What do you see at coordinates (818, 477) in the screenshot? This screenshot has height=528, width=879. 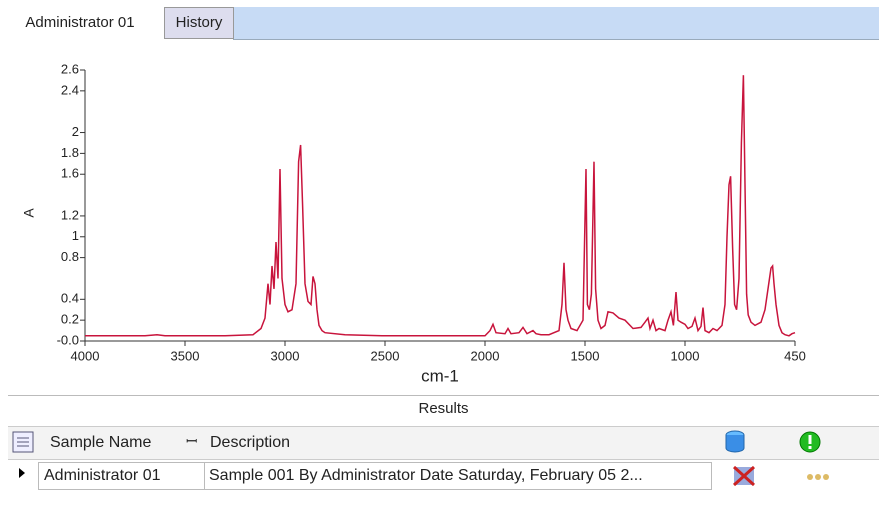 I see `progress-icon` at bounding box center [818, 477].